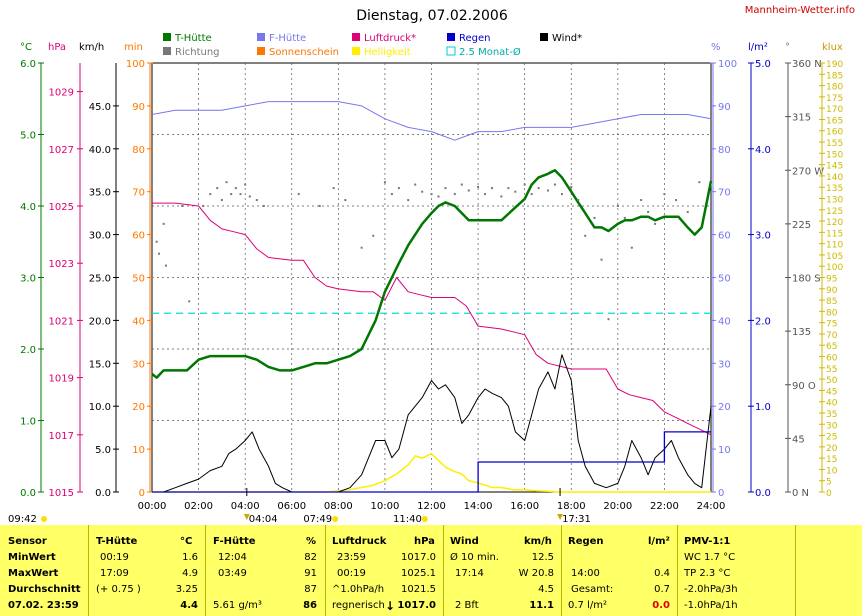 Image resolution: width=862 pixels, height=616 pixels. Describe the element at coordinates (707, 541) in the screenshot. I see `pmv-head: PMV-1:1` at that location.